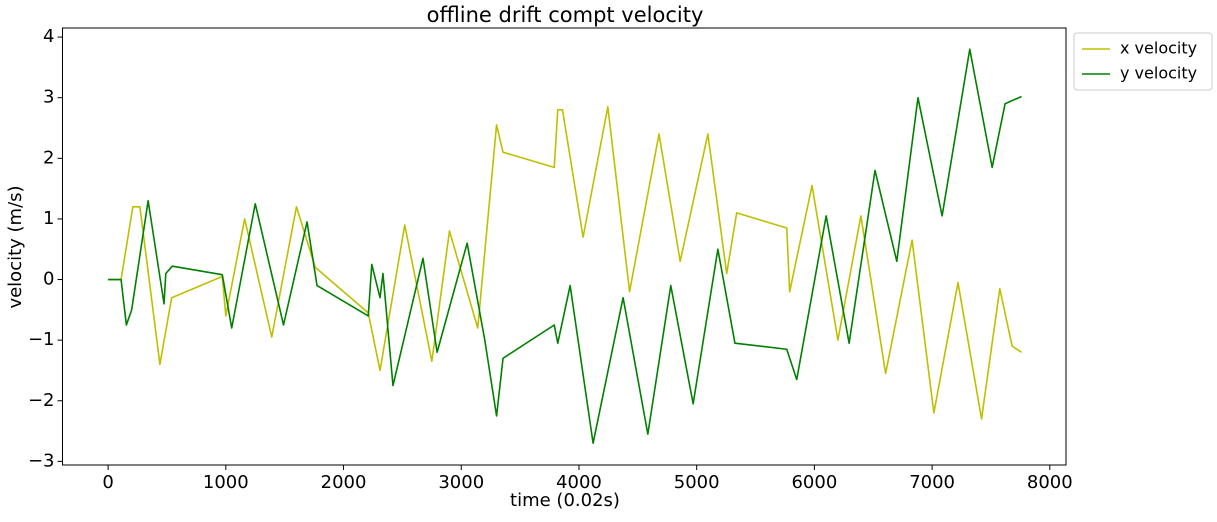 This screenshot has width=1217, height=522. Describe the element at coordinates (226, 482) in the screenshot. I see `x-tick-label: 1000` at that location.